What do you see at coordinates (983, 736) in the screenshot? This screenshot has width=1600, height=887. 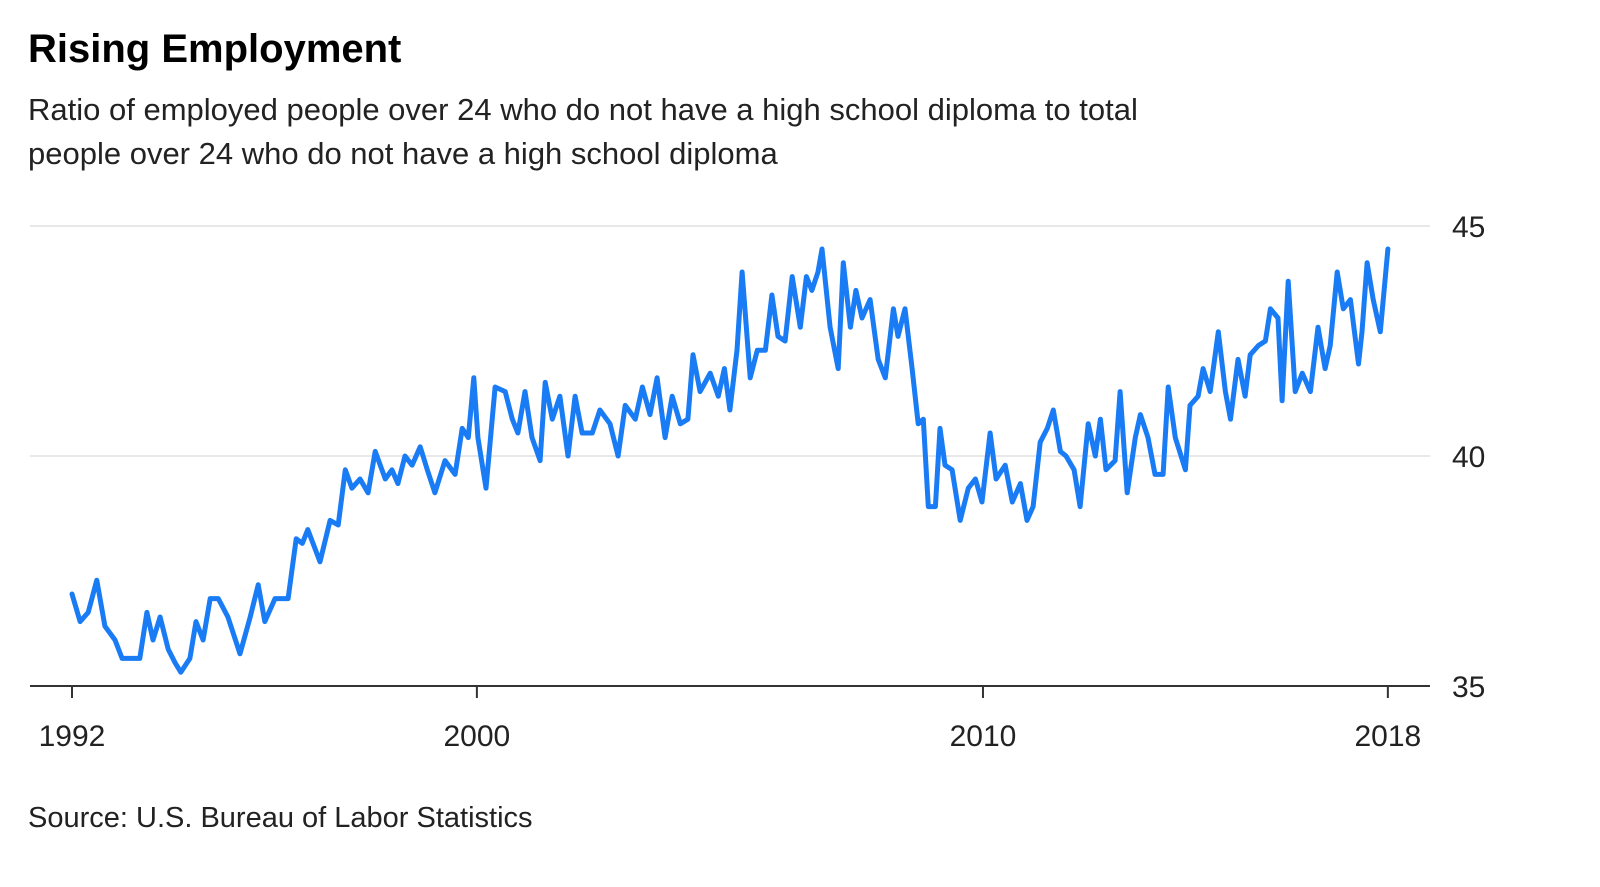 I see `x-tick-label: 2010` at bounding box center [983, 736].